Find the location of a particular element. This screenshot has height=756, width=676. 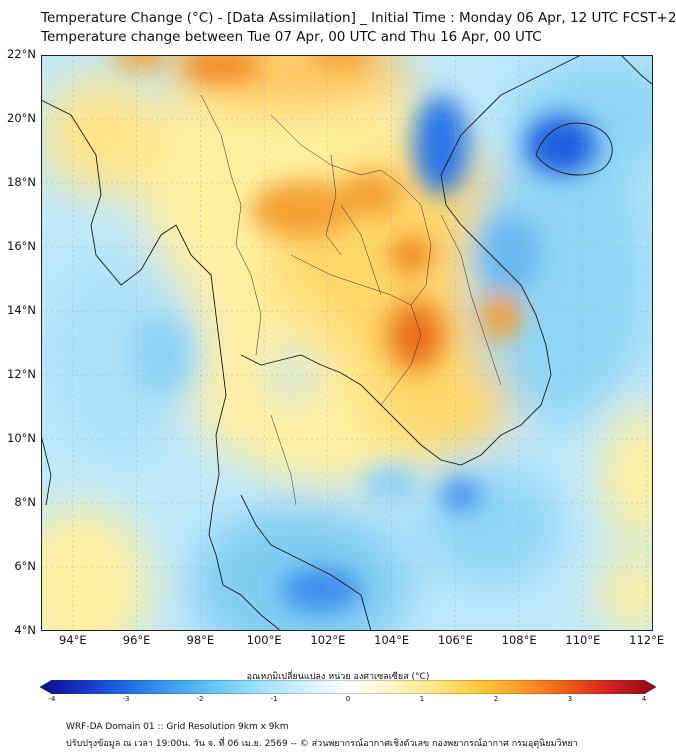

lon-label: 108°E is located at coordinates (519, 640).